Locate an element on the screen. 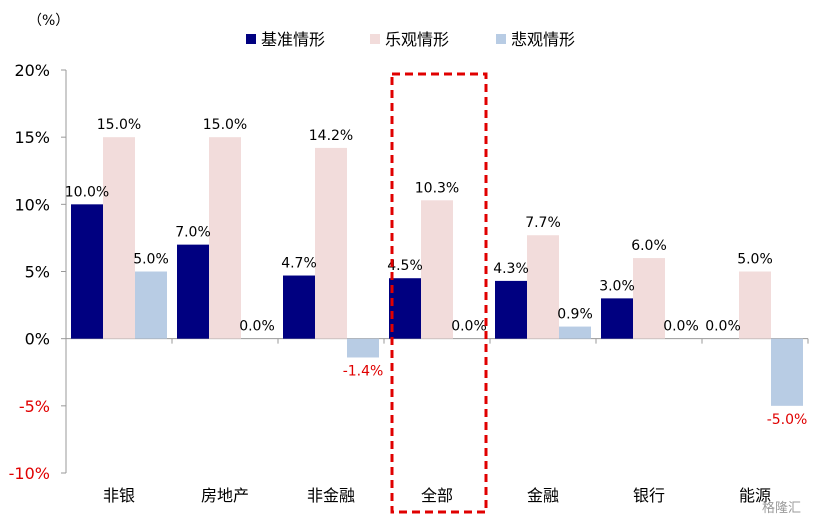 The width and height of the screenshot is (818, 520). data-label: 4.7% is located at coordinates (299, 264).